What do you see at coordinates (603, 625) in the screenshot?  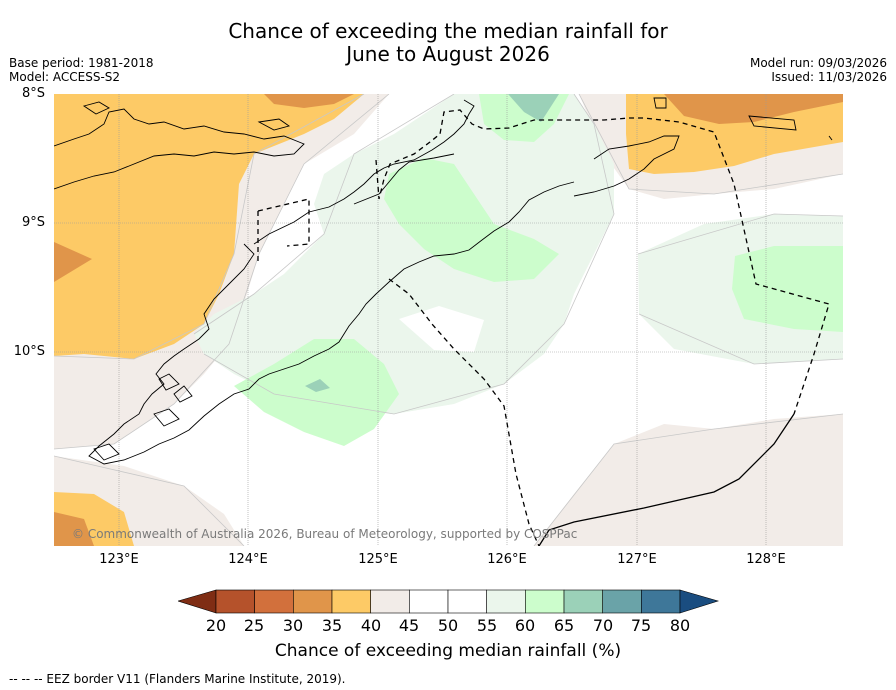 I see `colorbar-tick-70: 70` at bounding box center [603, 625].